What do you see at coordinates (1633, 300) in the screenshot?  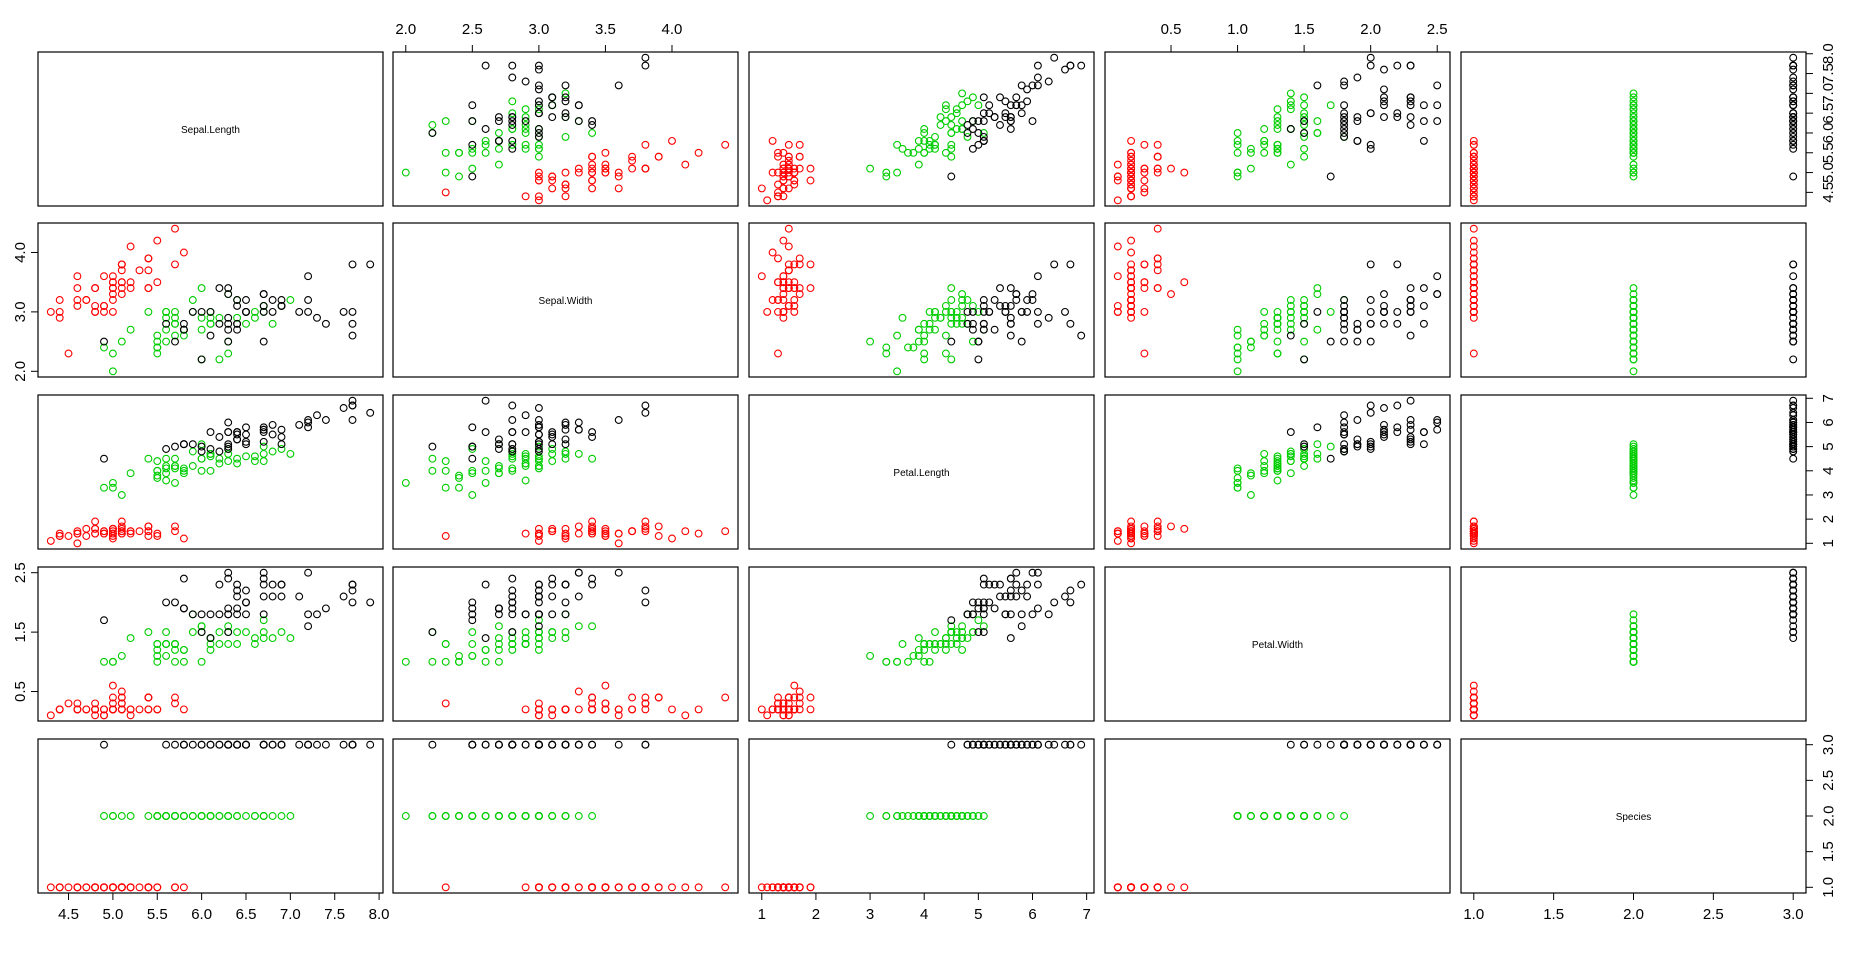 I see `panel-sepal-width-vs-species` at bounding box center [1633, 300].